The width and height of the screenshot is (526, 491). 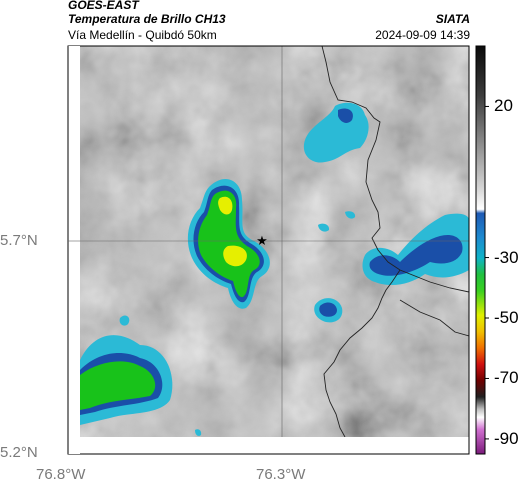 I want to click on colorbar-label: -90, so click(x=506, y=438).